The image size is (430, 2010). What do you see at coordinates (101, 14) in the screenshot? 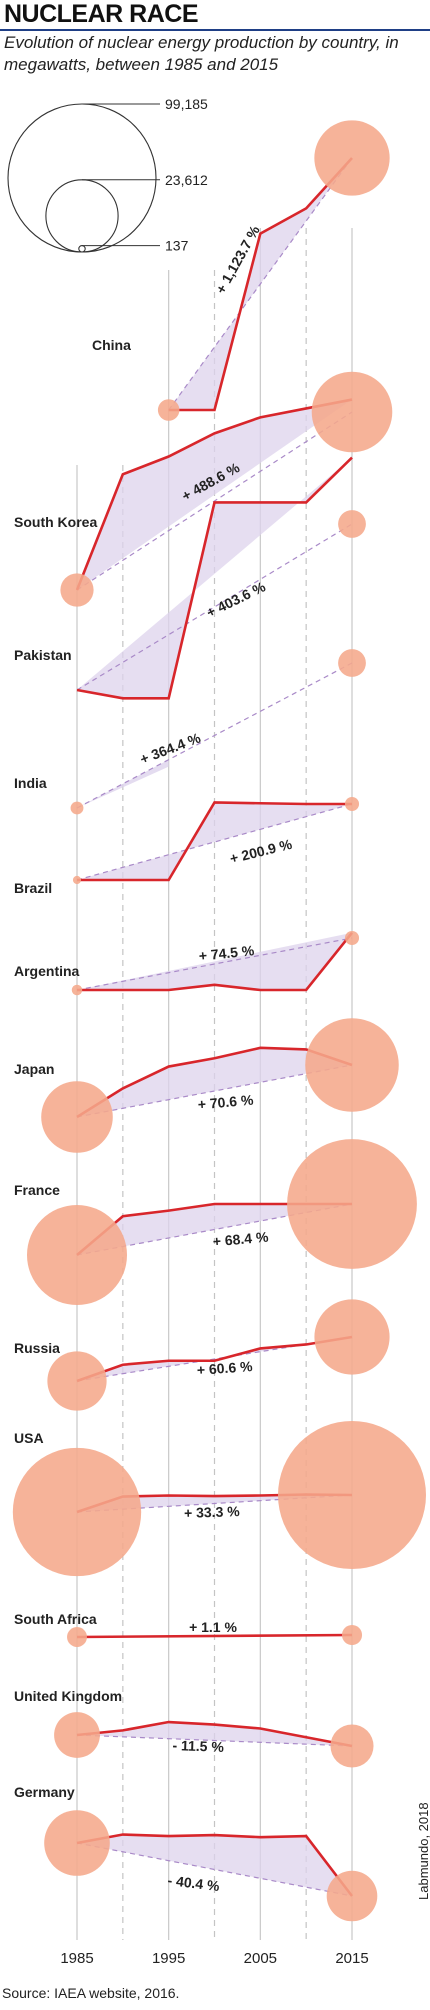
I see `chart-title: NUCLEAR RACE` at bounding box center [101, 14].